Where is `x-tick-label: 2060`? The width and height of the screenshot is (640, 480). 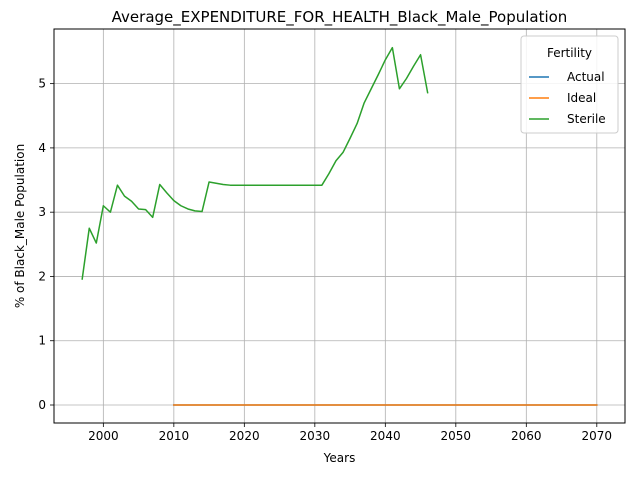
x-tick-label: 2060 is located at coordinates (526, 436).